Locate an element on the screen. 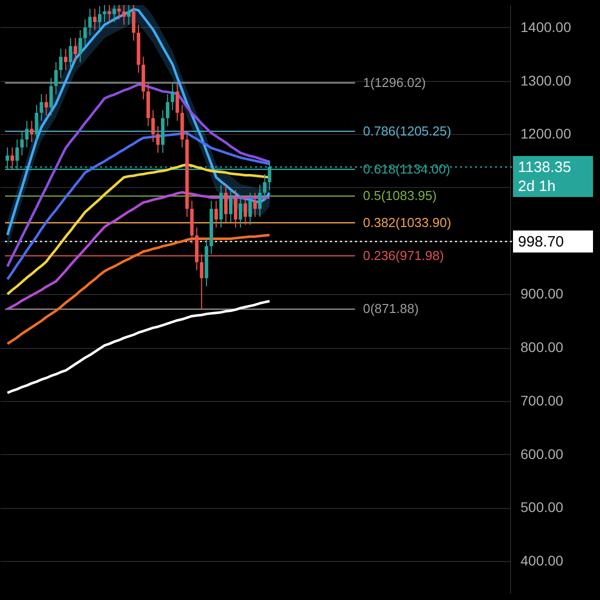 The width and height of the screenshot is (600, 600). ref-line-label: 1(1296.02) is located at coordinates (394, 82).